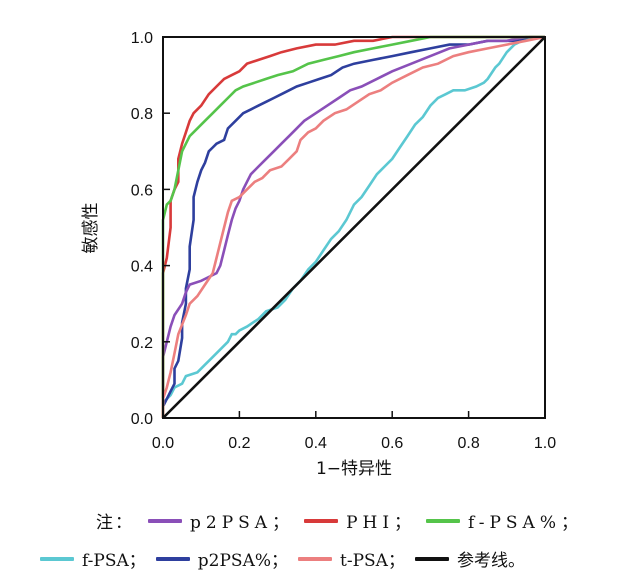  I want to click on legend-item-p2psa-pct: p2PSA%；, so click(222, 558).